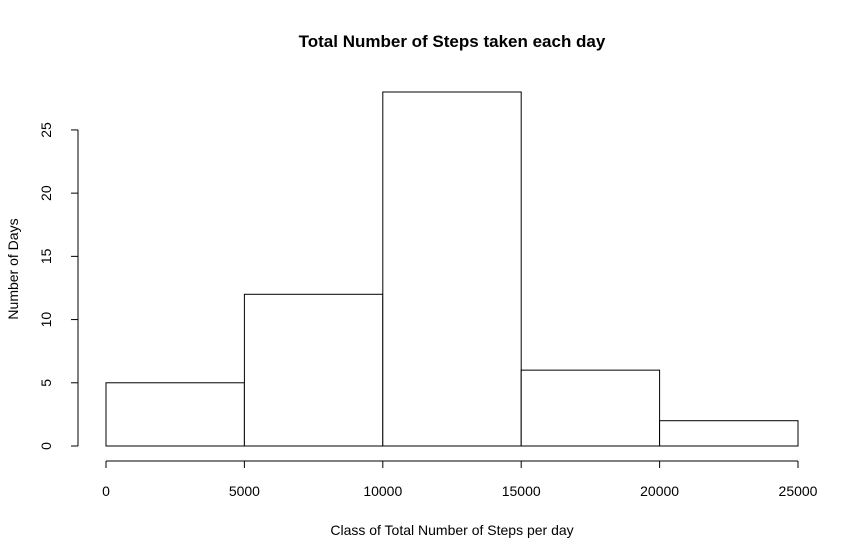  Describe the element at coordinates (452, 41) in the screenshot. I see `chart-title: Total Number of Steps taken each day` at that location.